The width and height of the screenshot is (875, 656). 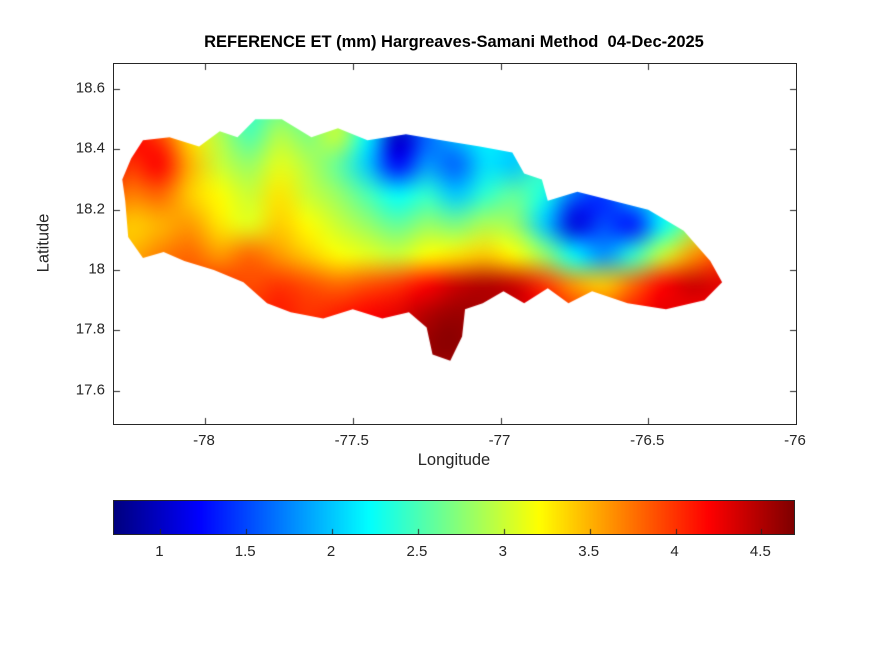 I want to click on colorbar-tick-label: 4, so click(x=674, y=551).